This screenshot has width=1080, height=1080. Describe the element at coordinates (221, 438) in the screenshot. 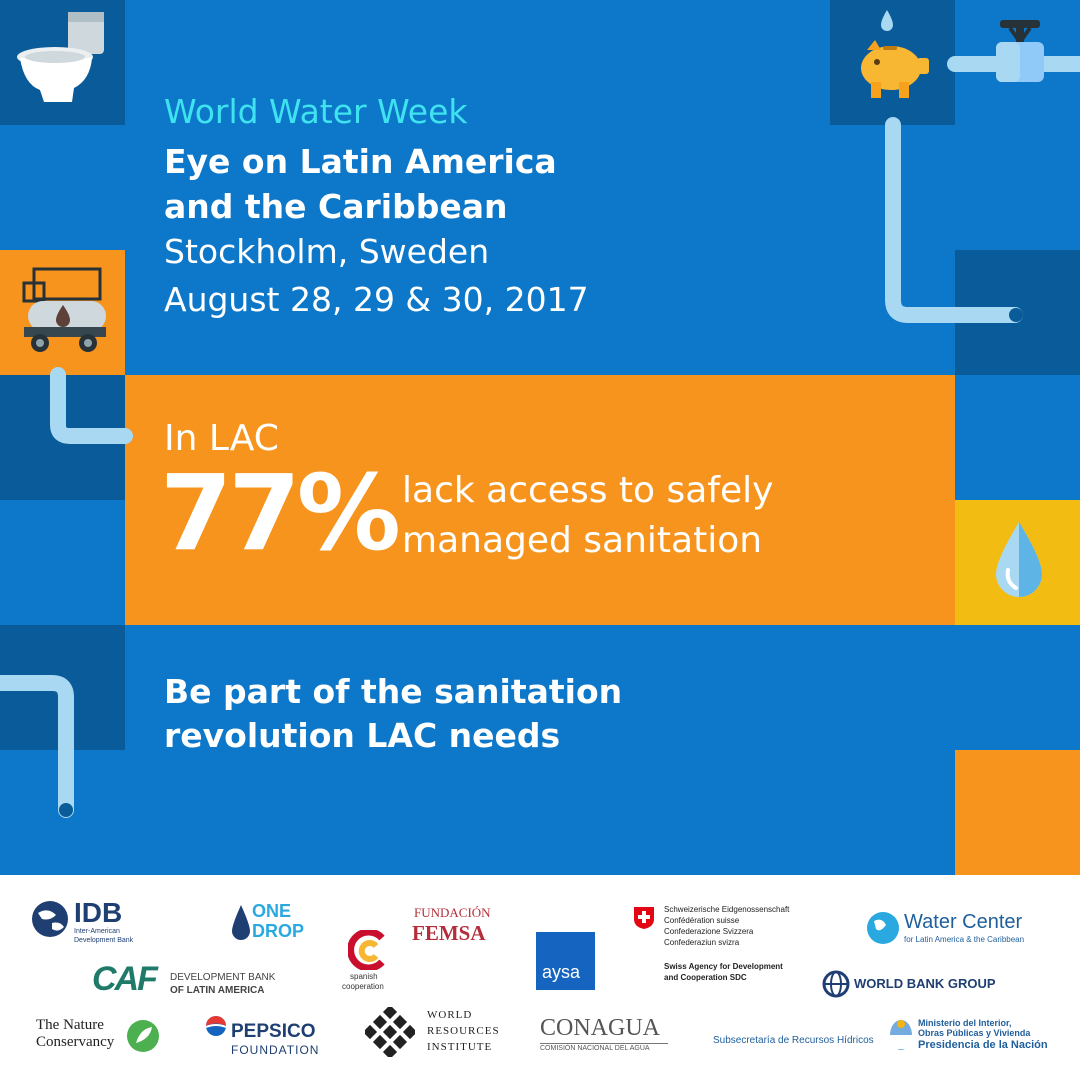

I see `stat-intro: In LAC` at that location.